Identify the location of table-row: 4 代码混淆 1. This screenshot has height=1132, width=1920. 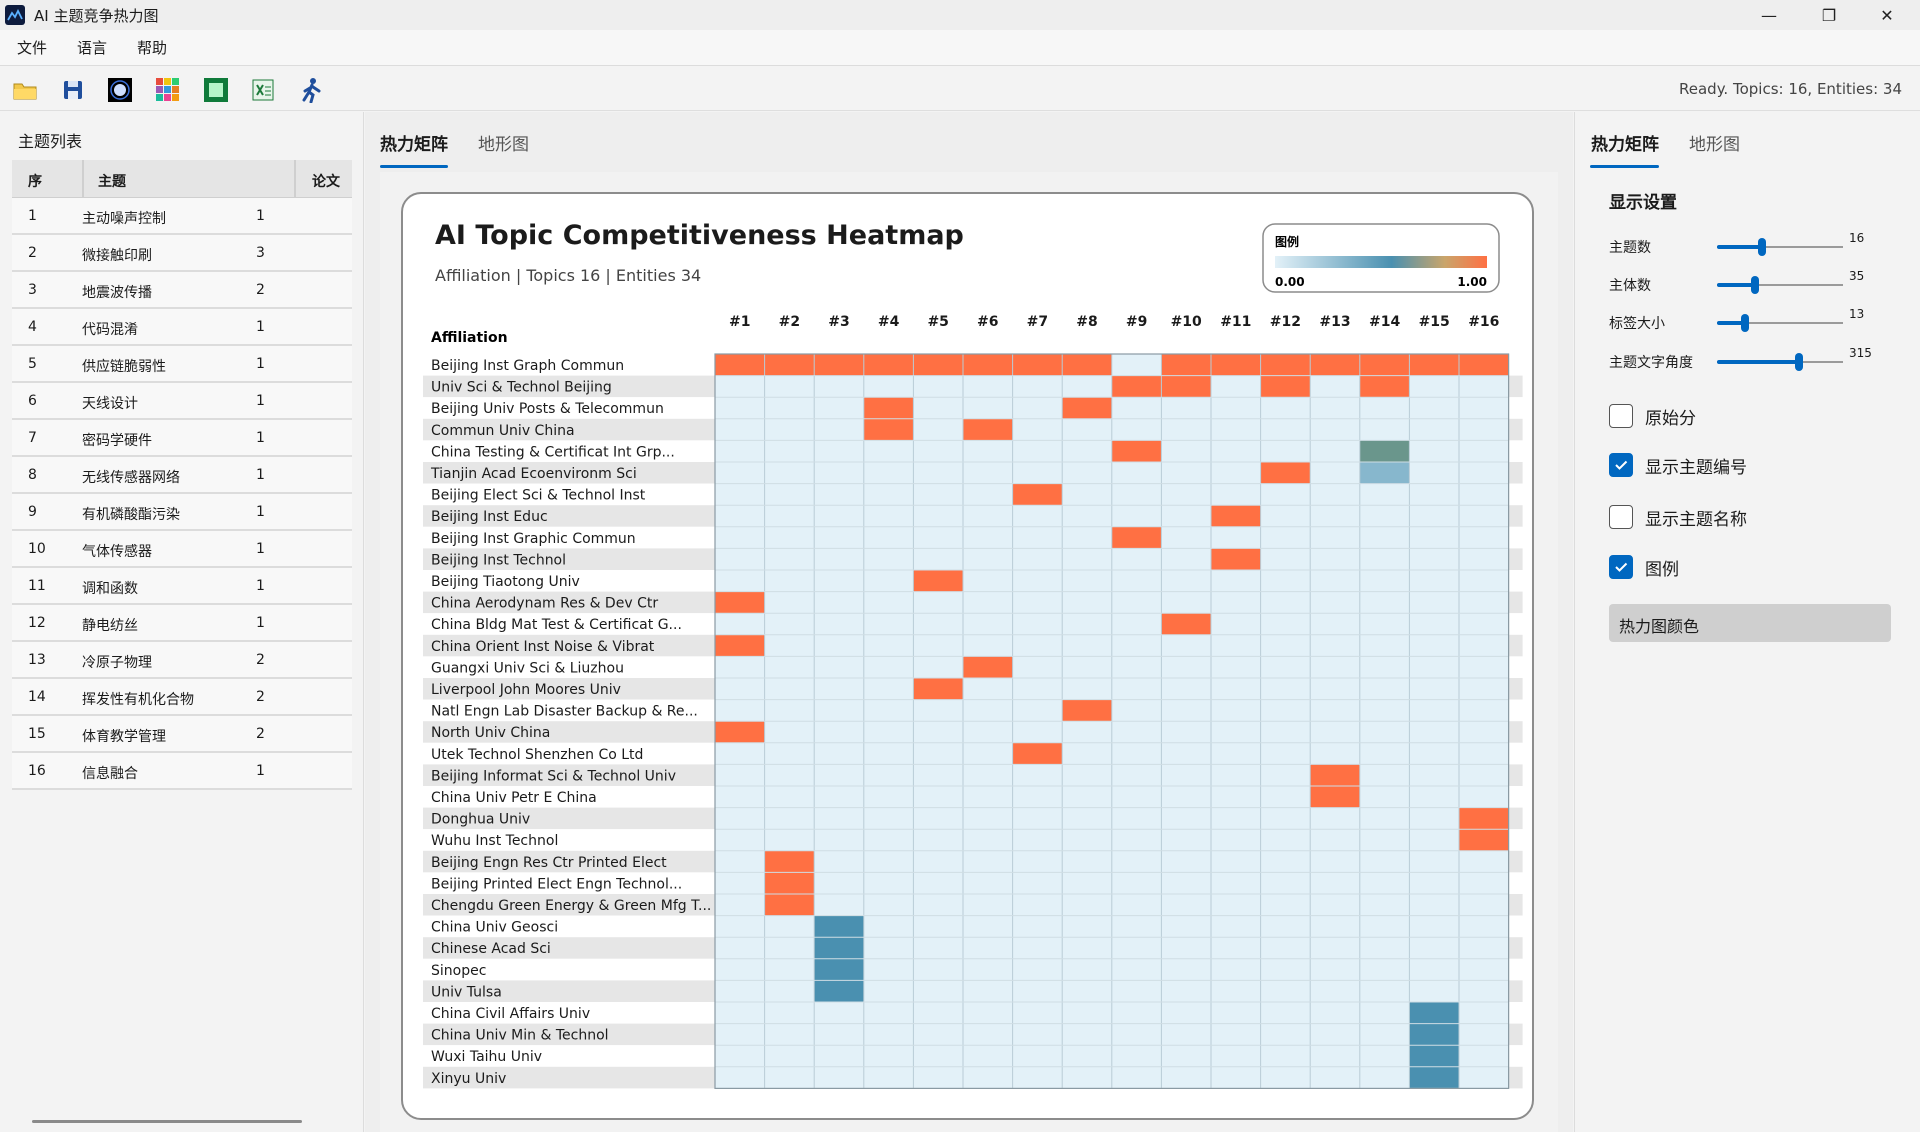
(182, 327).